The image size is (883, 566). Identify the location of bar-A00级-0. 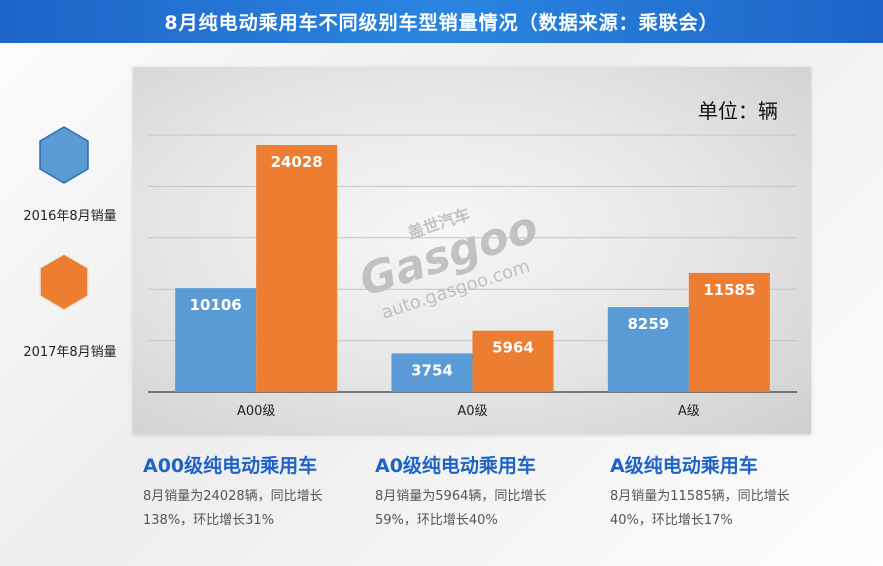
(216, 340).